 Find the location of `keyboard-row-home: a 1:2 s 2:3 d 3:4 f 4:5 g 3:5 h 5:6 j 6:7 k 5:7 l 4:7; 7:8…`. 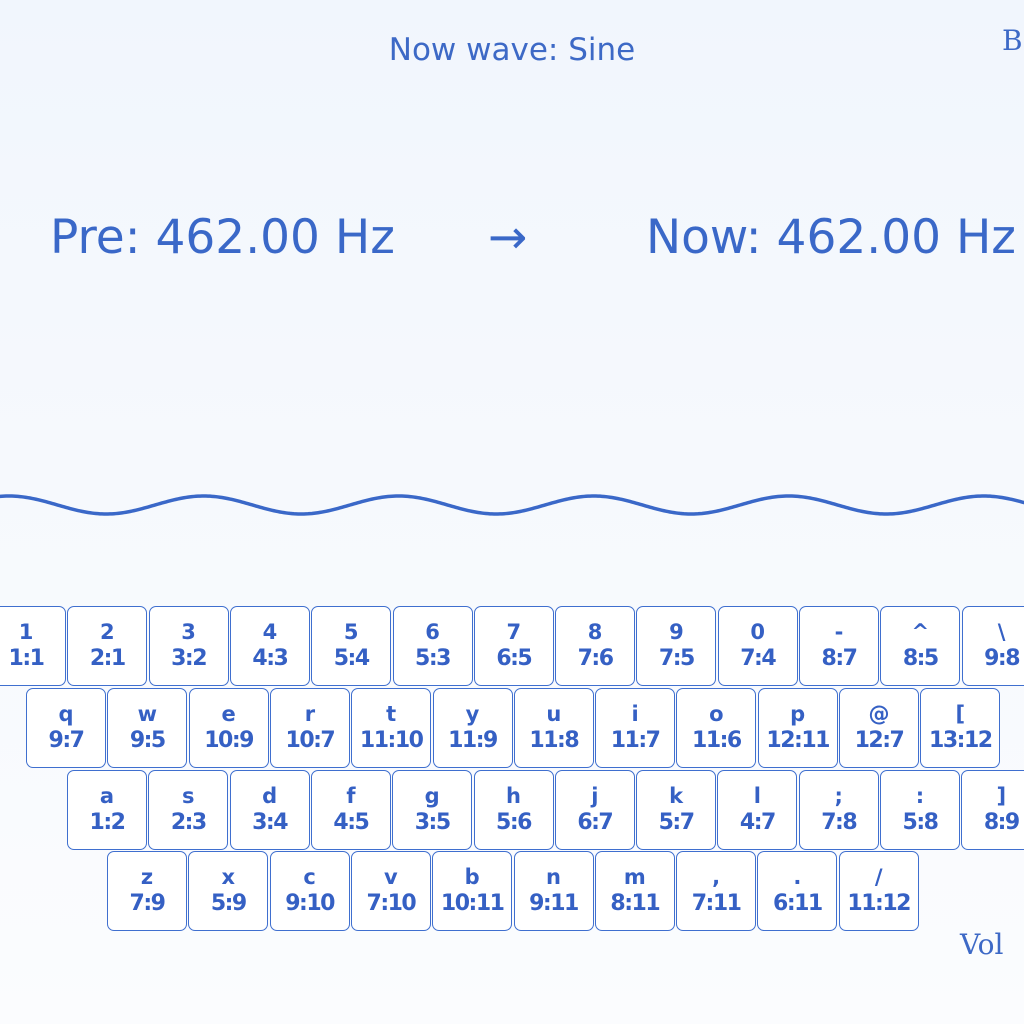

keyboard-row-home: a 1:2 s 2:3 d 3:4 f 4:5 g 3:5 h 5:6 j 6:7 k 5:7 l 4:7; 7:8… is located at coordinates (512, 811).